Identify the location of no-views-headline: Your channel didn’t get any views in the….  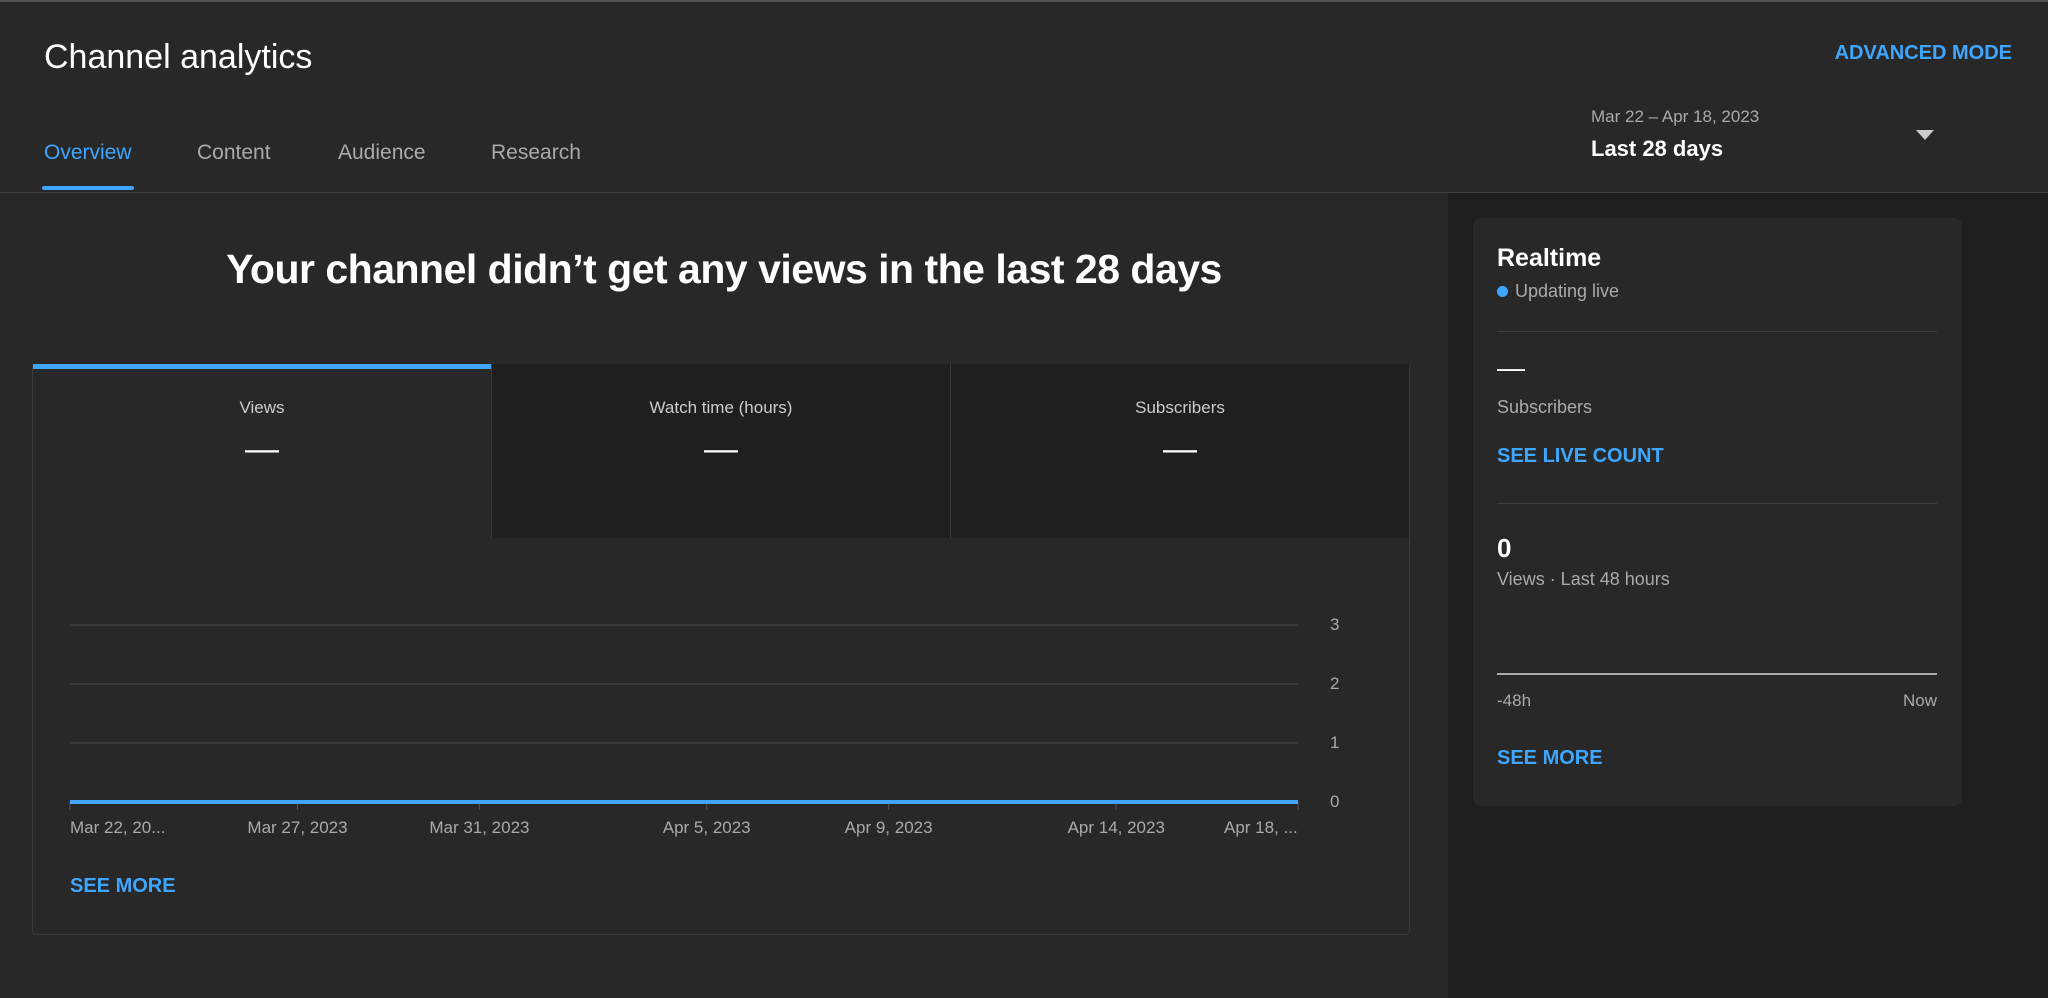
(724, 269).